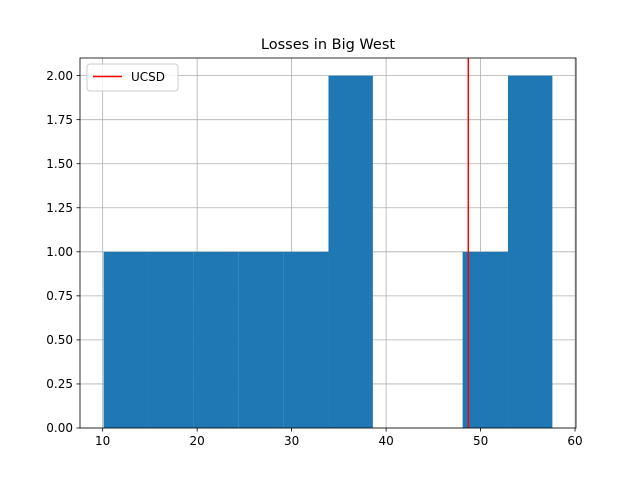 The width and height of the screenshot is (640, 480). Describe the element at coordinates (59, 428) in the screenshot. I see `y-tick-label: 0.00` at that location.